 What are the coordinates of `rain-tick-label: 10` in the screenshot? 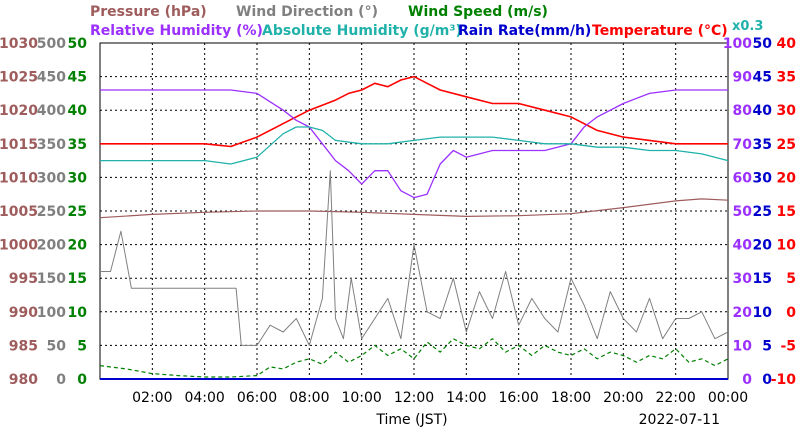 It's located at (763, 313).